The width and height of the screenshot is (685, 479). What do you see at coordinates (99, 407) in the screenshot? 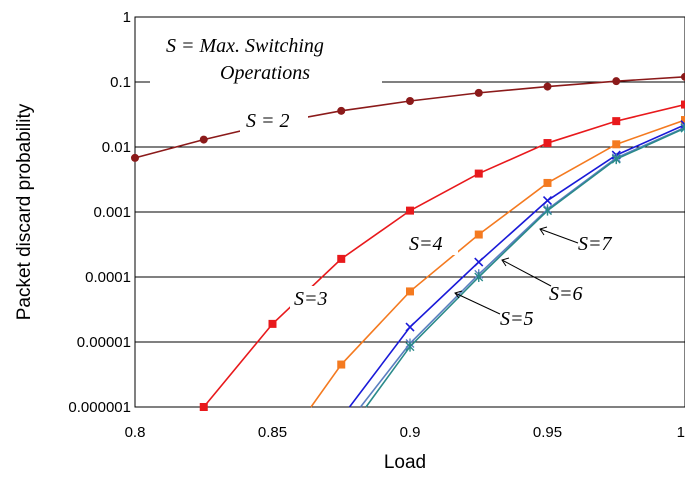
I see `y-tick-label-6: 0.000001` at bounding box center [99, 407].